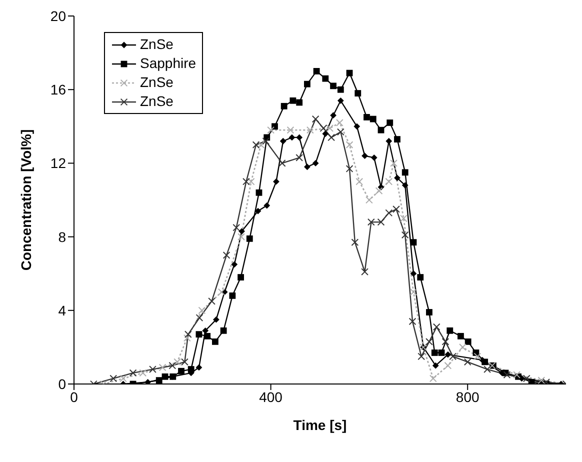 This screenshot has width=582, height=462. What do you see at coordinates (62, 236) in the screenshot?
I see `y-tick-label: 8` at bounding box center [62, 236].